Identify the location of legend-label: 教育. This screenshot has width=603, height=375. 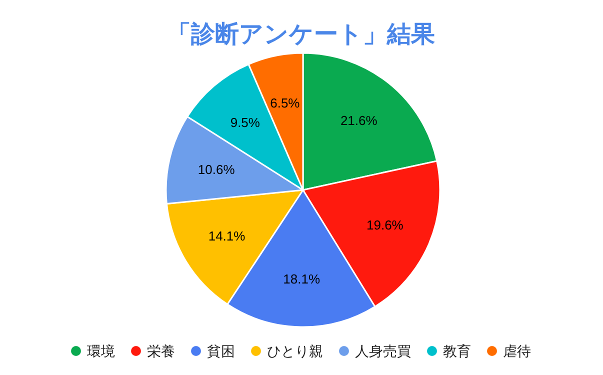
(457, 351).